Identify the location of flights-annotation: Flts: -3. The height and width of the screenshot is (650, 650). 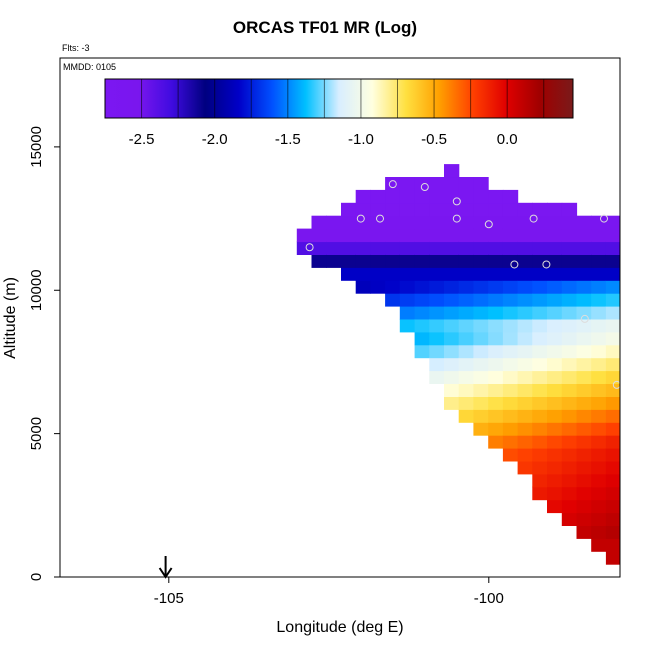
(76, 48).